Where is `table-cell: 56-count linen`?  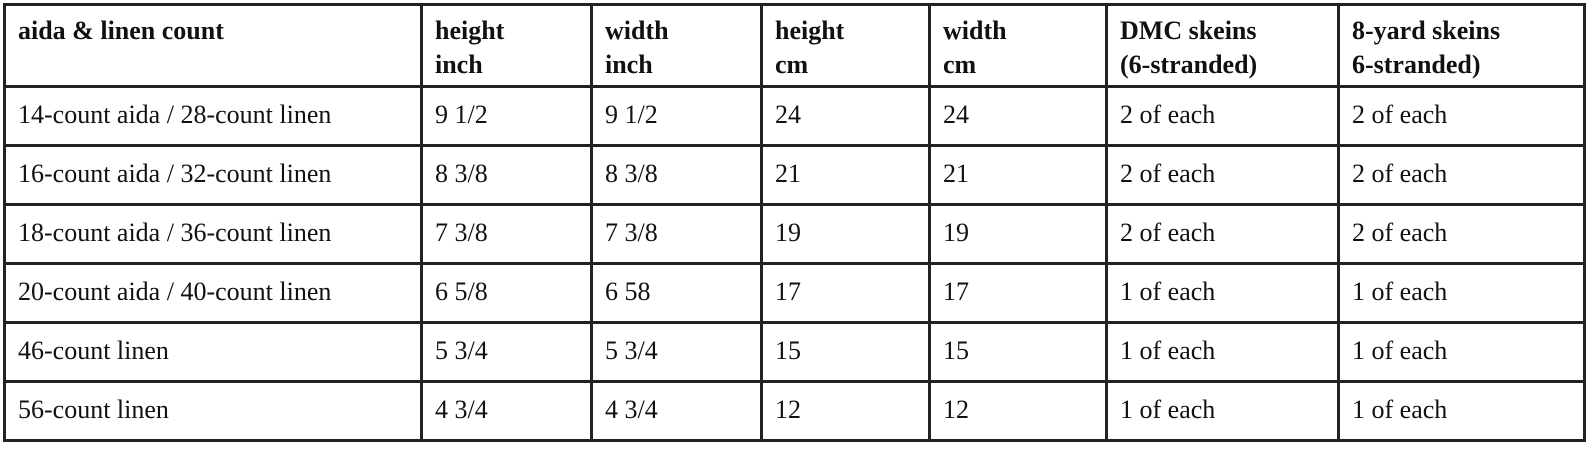
table-cell: 56-count linen is located at coordinates (213, 411).